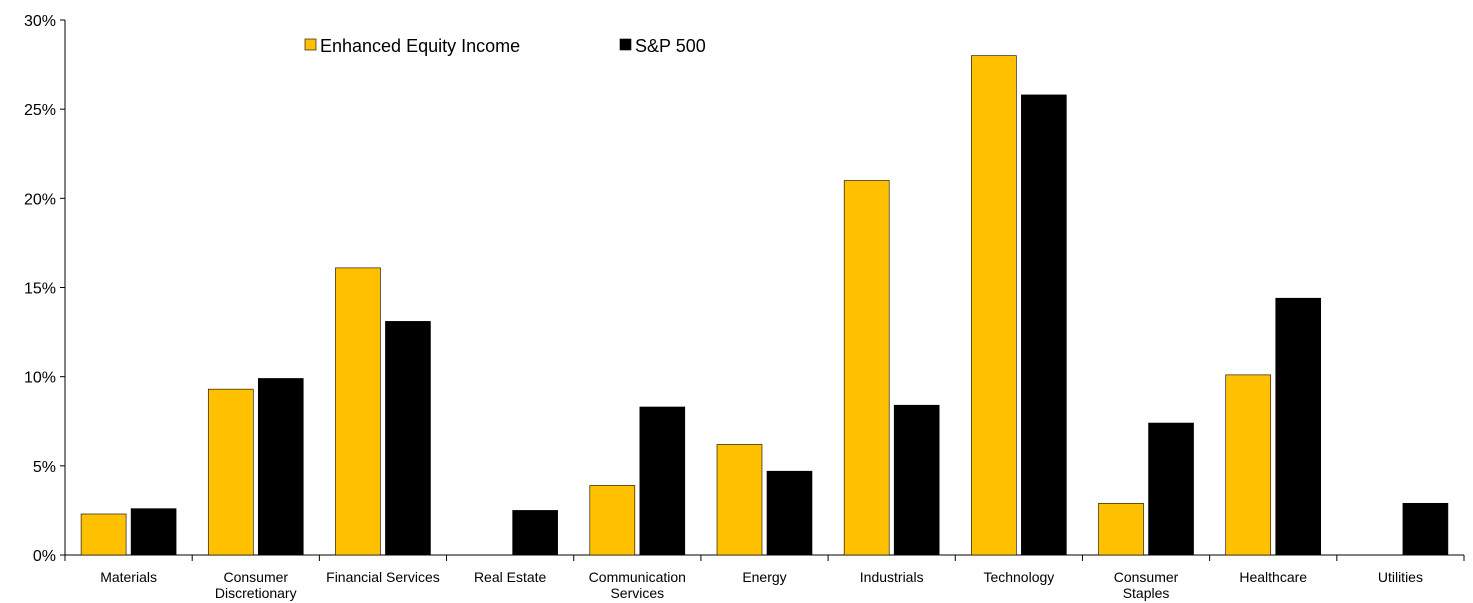 The height and width of the screenshot is (603, 1473). I want to click on x-category-label: Consumer Discretionary, so click(256, 585).